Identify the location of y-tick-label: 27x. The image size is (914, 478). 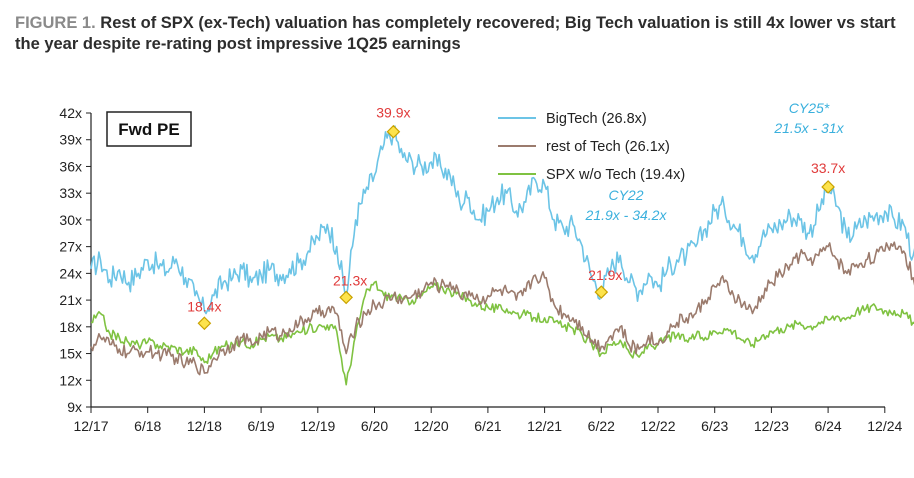
(70, 247).